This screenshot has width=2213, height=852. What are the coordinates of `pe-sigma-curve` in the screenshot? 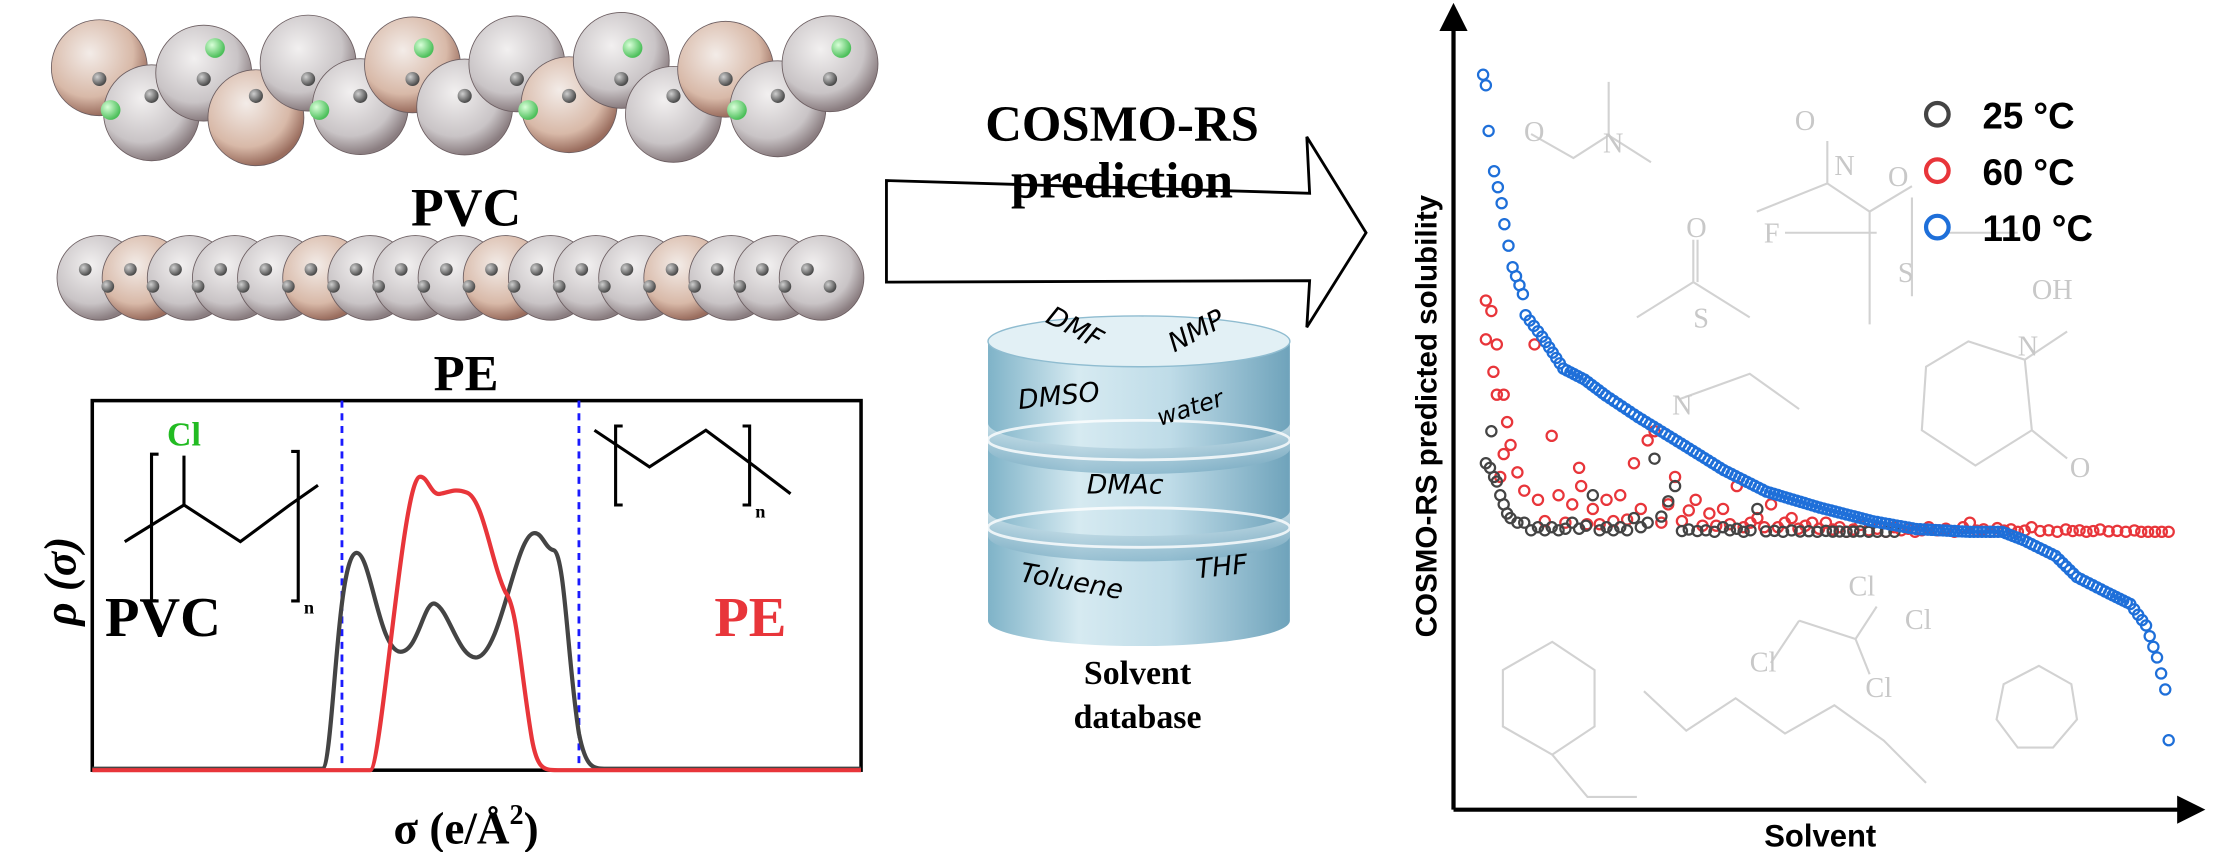 It's located at (477, 623).